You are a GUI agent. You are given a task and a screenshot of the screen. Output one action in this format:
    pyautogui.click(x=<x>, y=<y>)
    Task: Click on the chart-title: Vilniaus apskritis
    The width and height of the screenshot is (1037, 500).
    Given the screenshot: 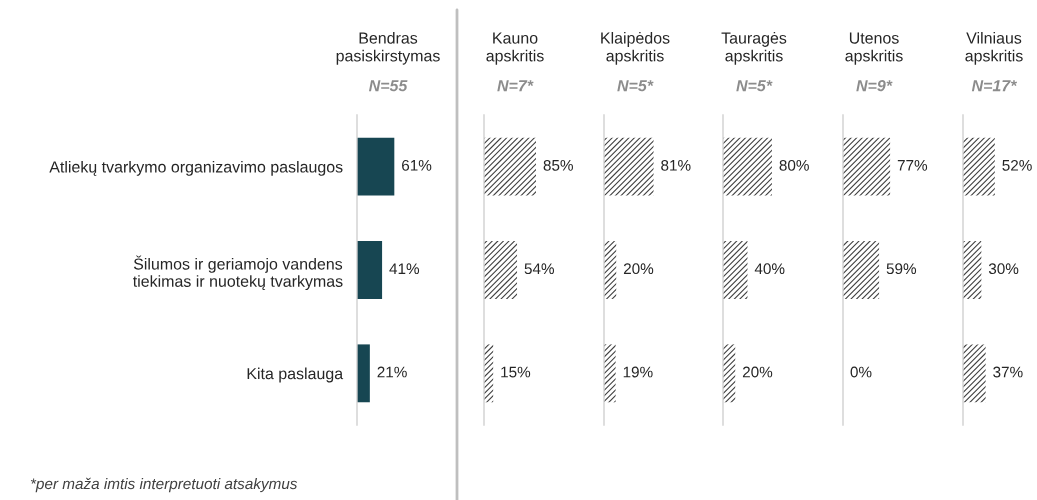 What is the action you would take?
    pyautogui.click(x=994, y=48)
    